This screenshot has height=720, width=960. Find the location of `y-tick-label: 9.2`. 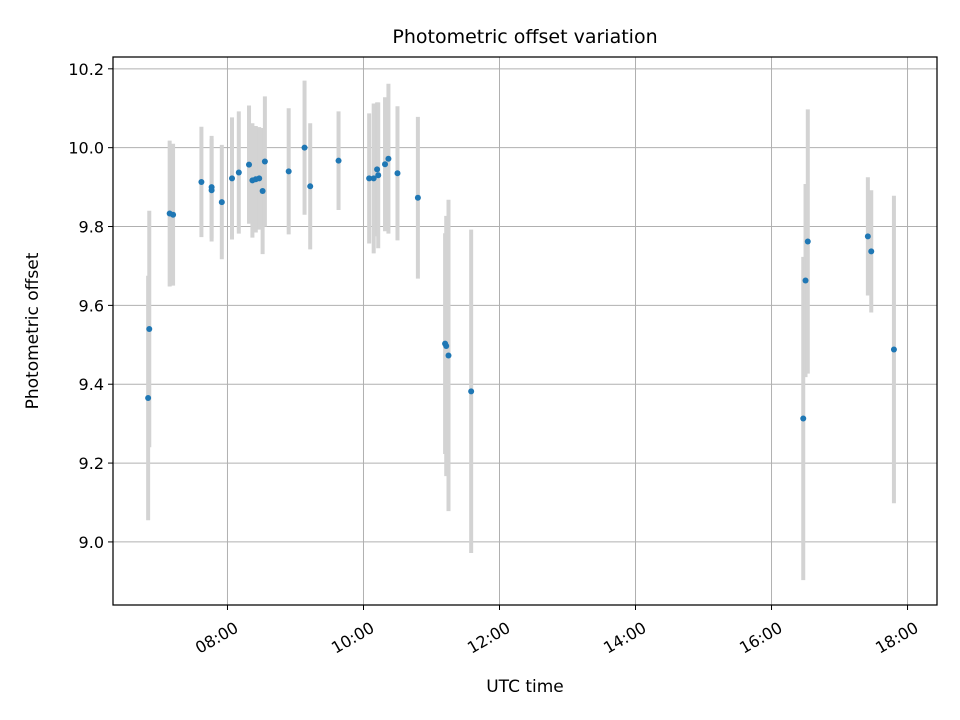

y-tick-label: 9.2 is located at coordinates (91, 463).